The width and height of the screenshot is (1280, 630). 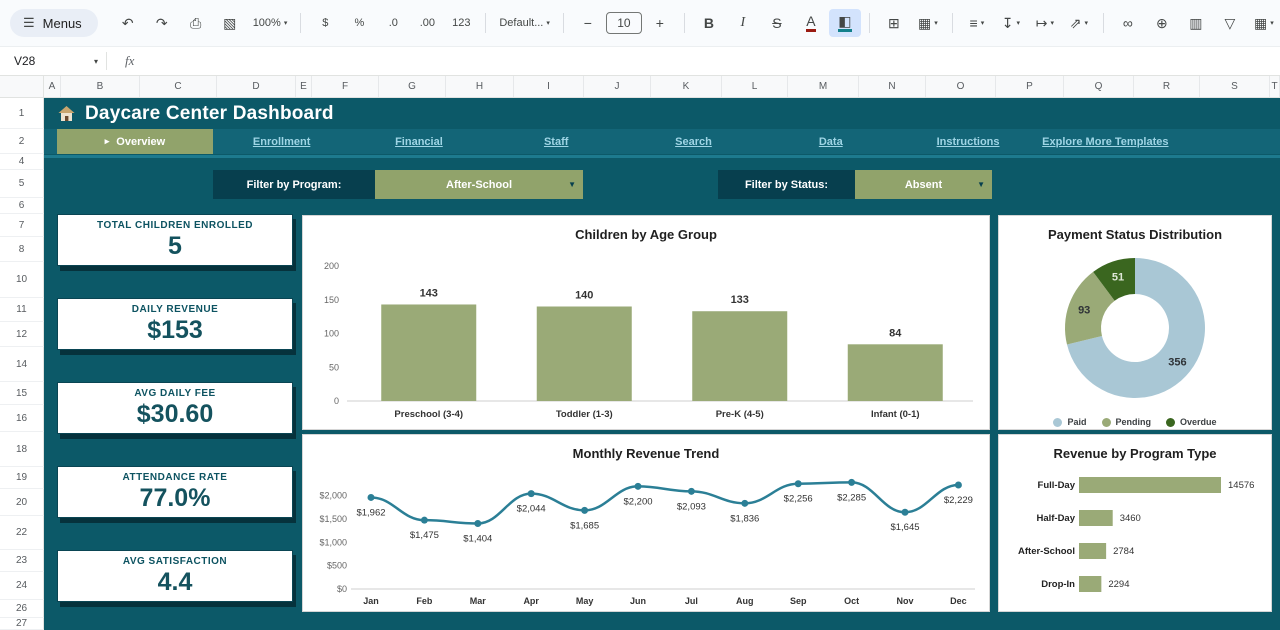 I want to click on column-header-T: T, so click(x=1275, y=86).